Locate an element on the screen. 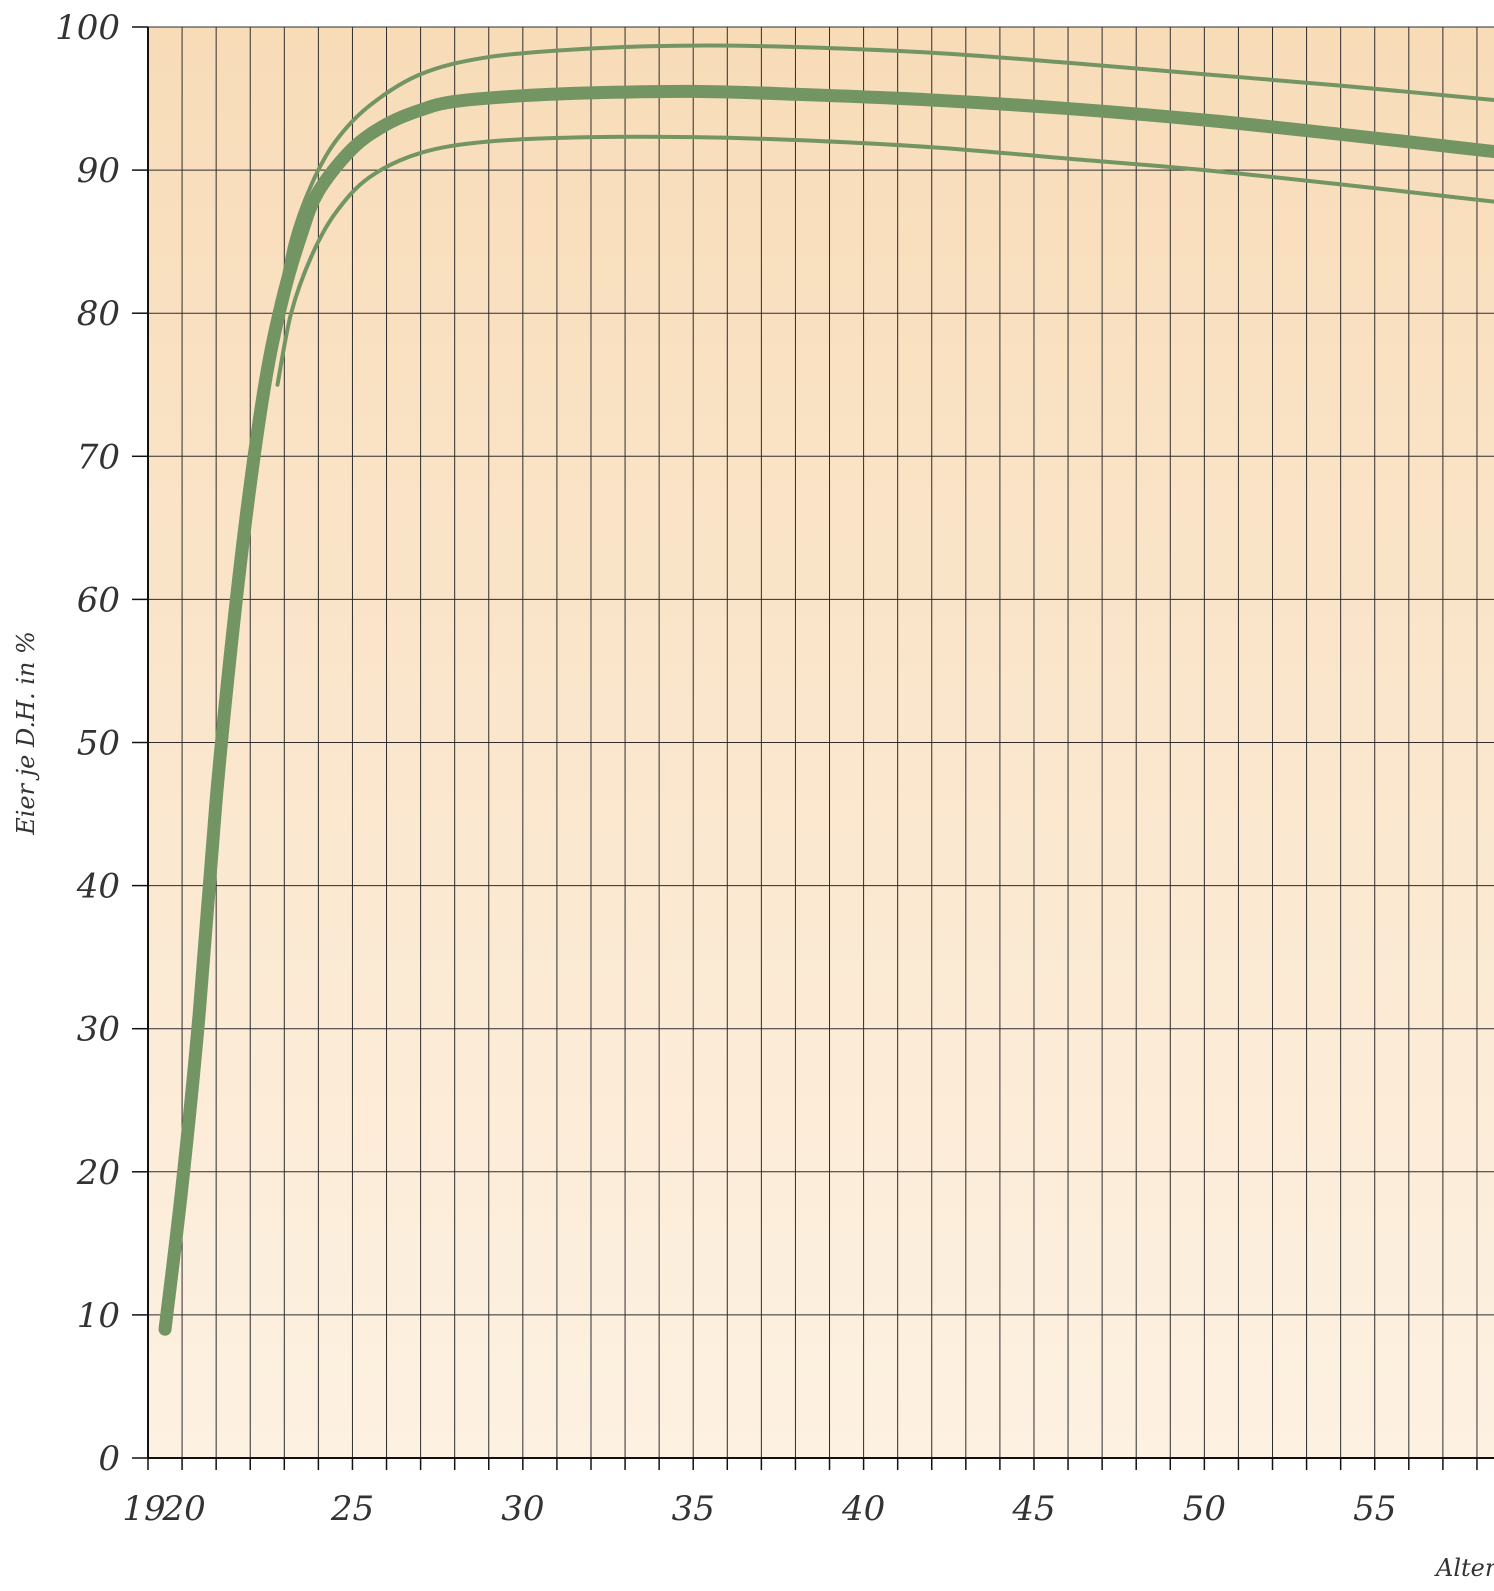 This screenshot has height=1591, width=1494. y-axis-title: Eier je D.H. in % is located at coordinates (26, 733).